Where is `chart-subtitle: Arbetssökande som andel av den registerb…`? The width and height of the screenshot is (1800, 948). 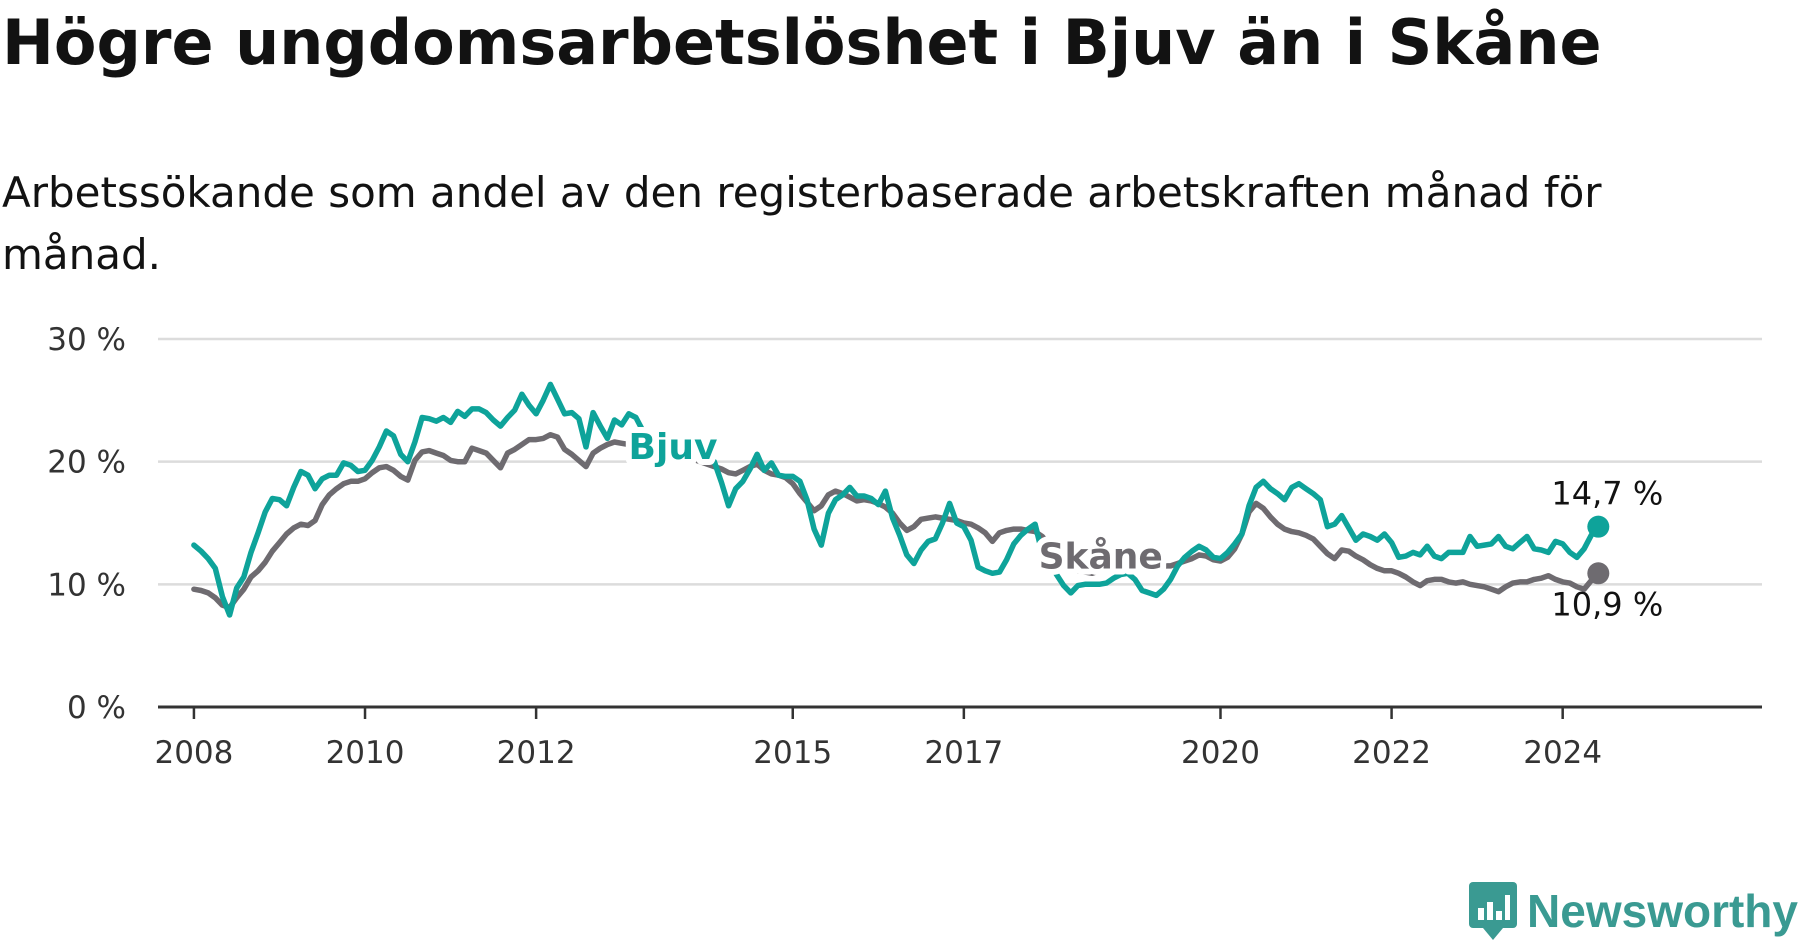
chart-subtitle: Arbetssökande som andel av den registerb… is located at coordinates (802, 223).